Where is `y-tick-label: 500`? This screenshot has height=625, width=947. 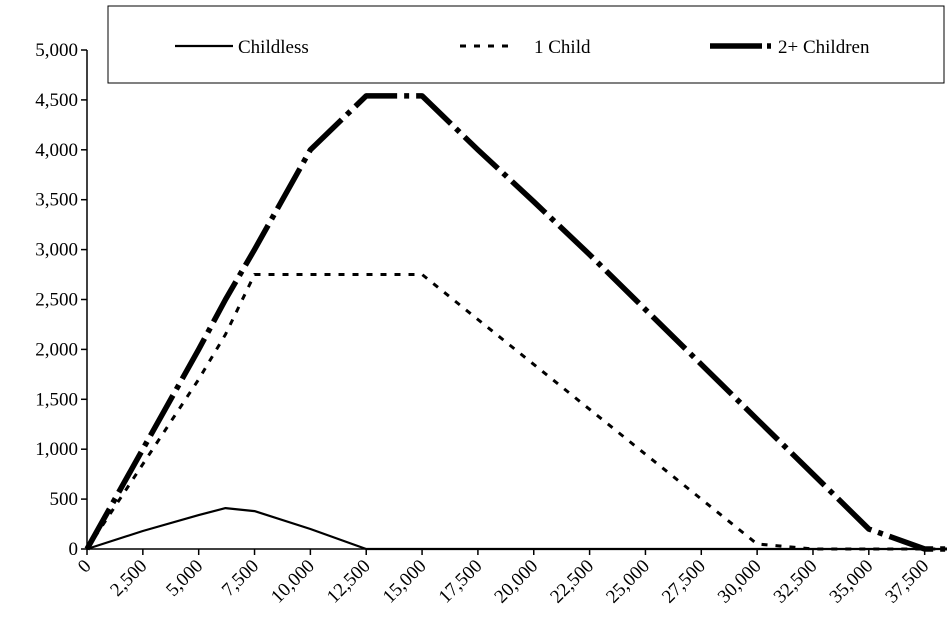
y-tick-label: 500 is located at coordinates (64, 499).